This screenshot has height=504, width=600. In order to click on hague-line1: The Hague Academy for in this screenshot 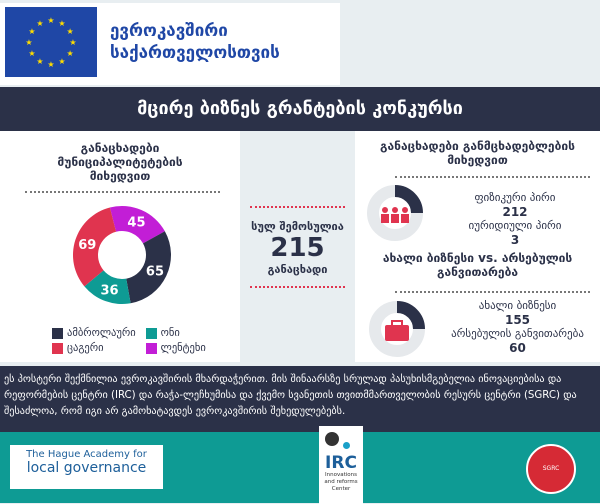, I will do `click(86, 454)`.